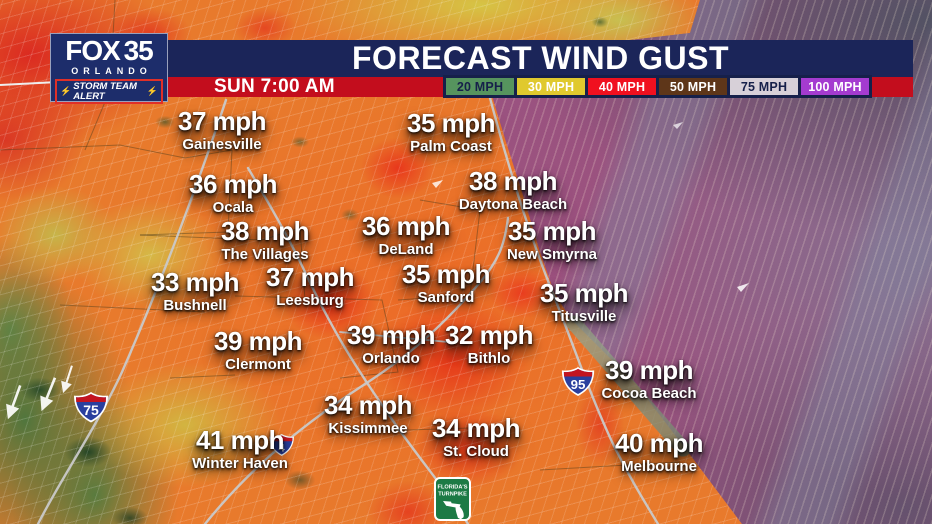 Image resolution: width=932 pixels, height=524 pixels. What do you see at coordinates (453, 488) in the screenshot?
I see `svg-text: FLORIDA'S` at bounding box center [453, 488].